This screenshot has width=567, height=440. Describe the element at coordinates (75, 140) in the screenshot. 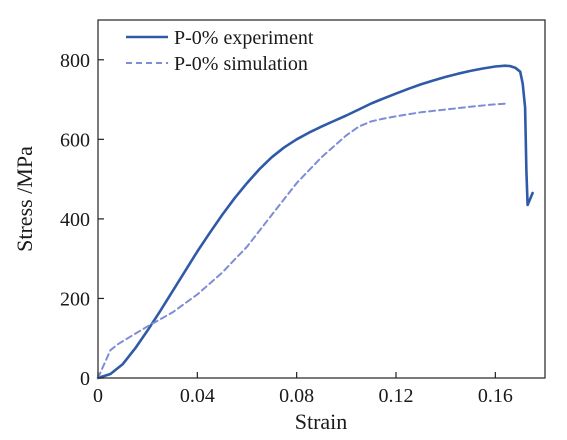

I see `y-tick-label: 600` at that location.